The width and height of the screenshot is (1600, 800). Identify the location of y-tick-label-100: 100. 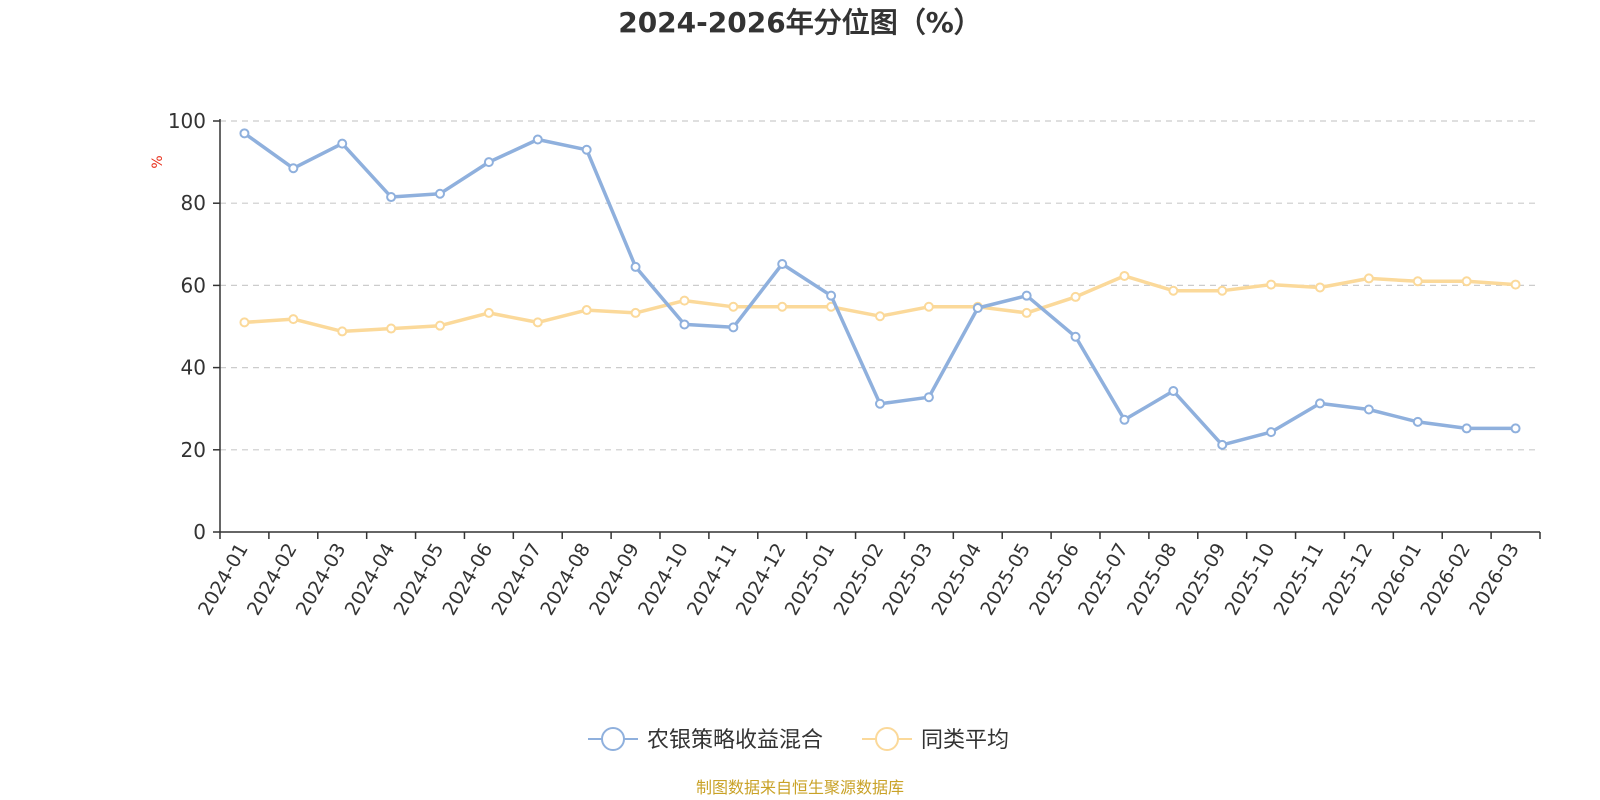
(187, 121).